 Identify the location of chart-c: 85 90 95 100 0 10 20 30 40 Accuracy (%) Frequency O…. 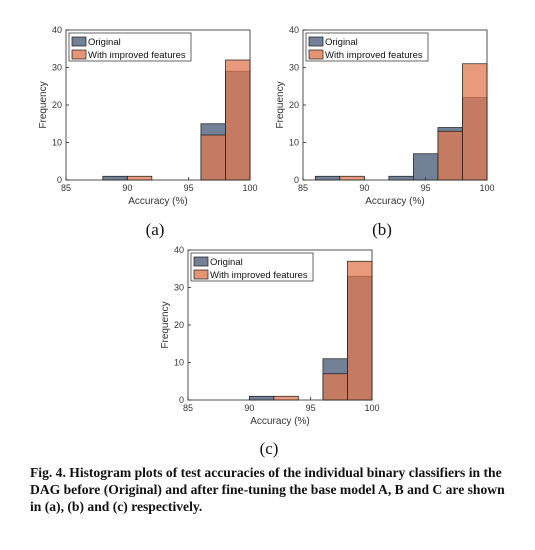
(270, 336).